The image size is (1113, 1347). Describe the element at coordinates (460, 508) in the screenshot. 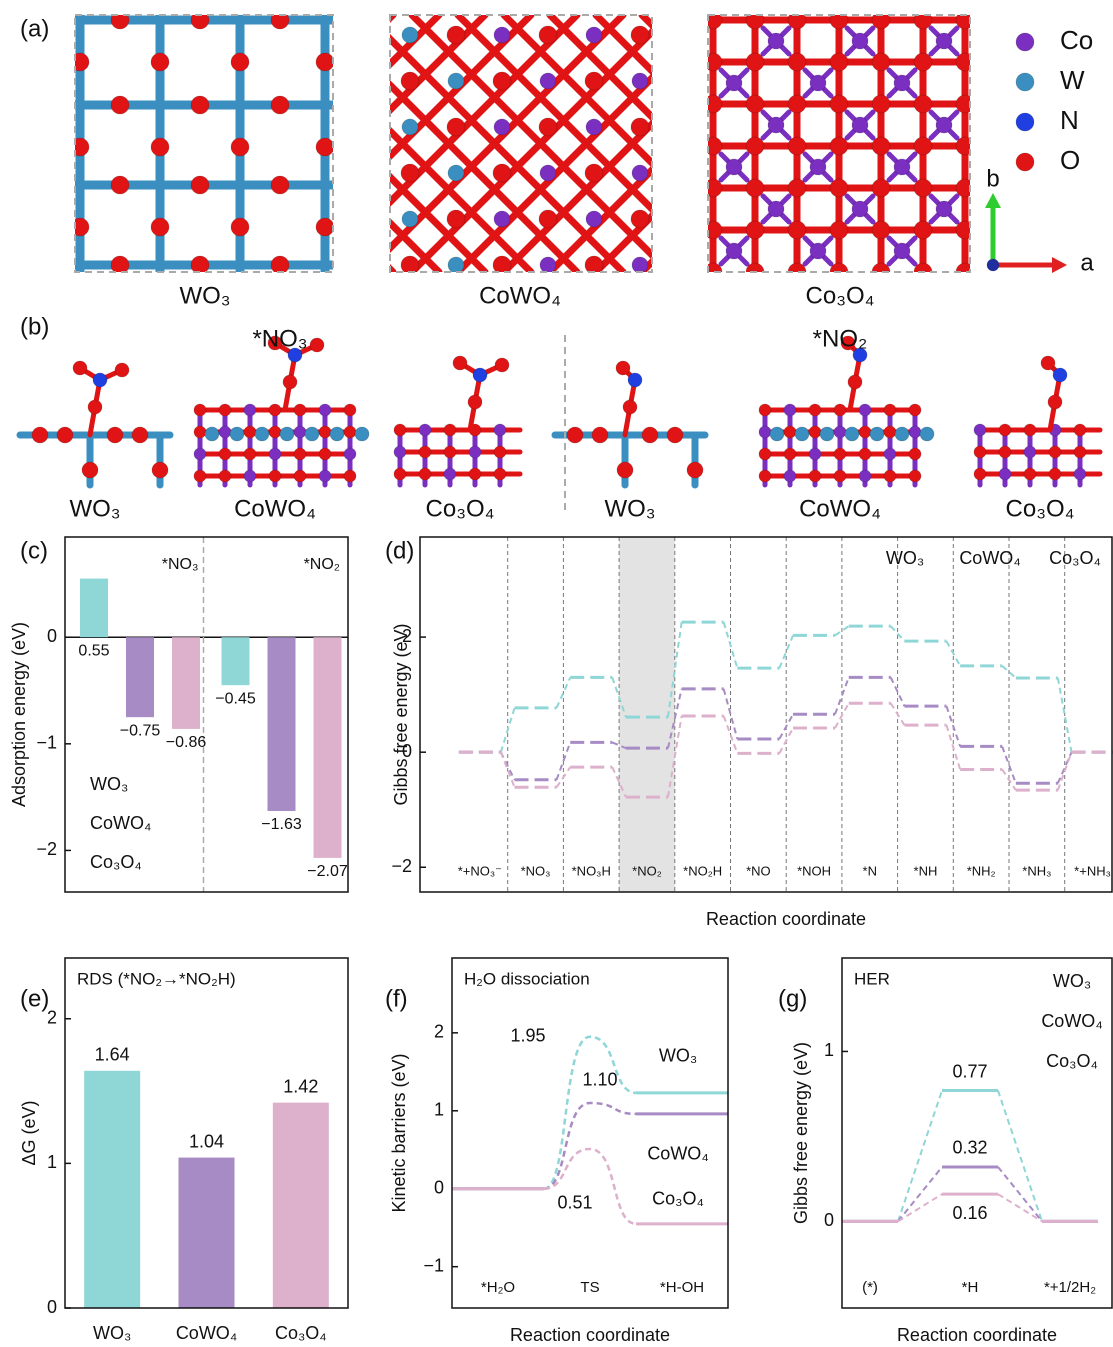

I see `structure-label: Co₃O₄` at that location.